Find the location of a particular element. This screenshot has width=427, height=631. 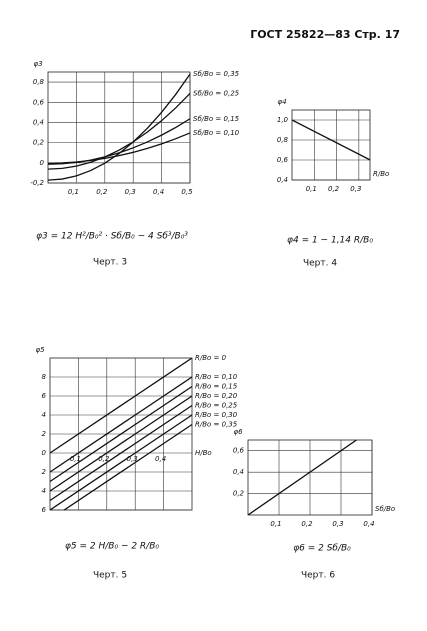

series-label: R/Bо = 0 is located at coordinates (211, 358).